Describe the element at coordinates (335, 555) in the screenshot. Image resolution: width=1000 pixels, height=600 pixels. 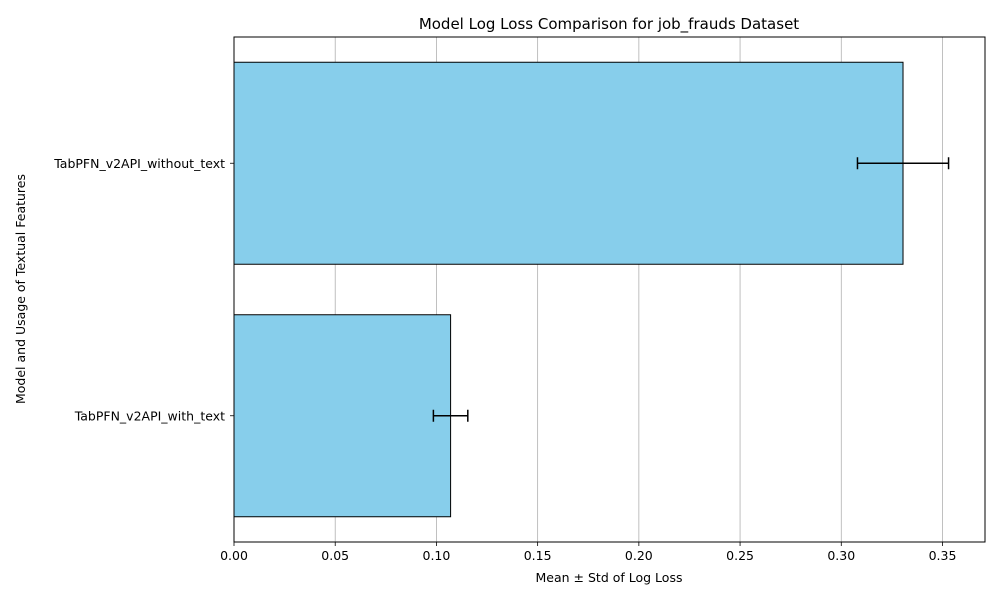
I see `x-tick-label: 0.05` at that location.